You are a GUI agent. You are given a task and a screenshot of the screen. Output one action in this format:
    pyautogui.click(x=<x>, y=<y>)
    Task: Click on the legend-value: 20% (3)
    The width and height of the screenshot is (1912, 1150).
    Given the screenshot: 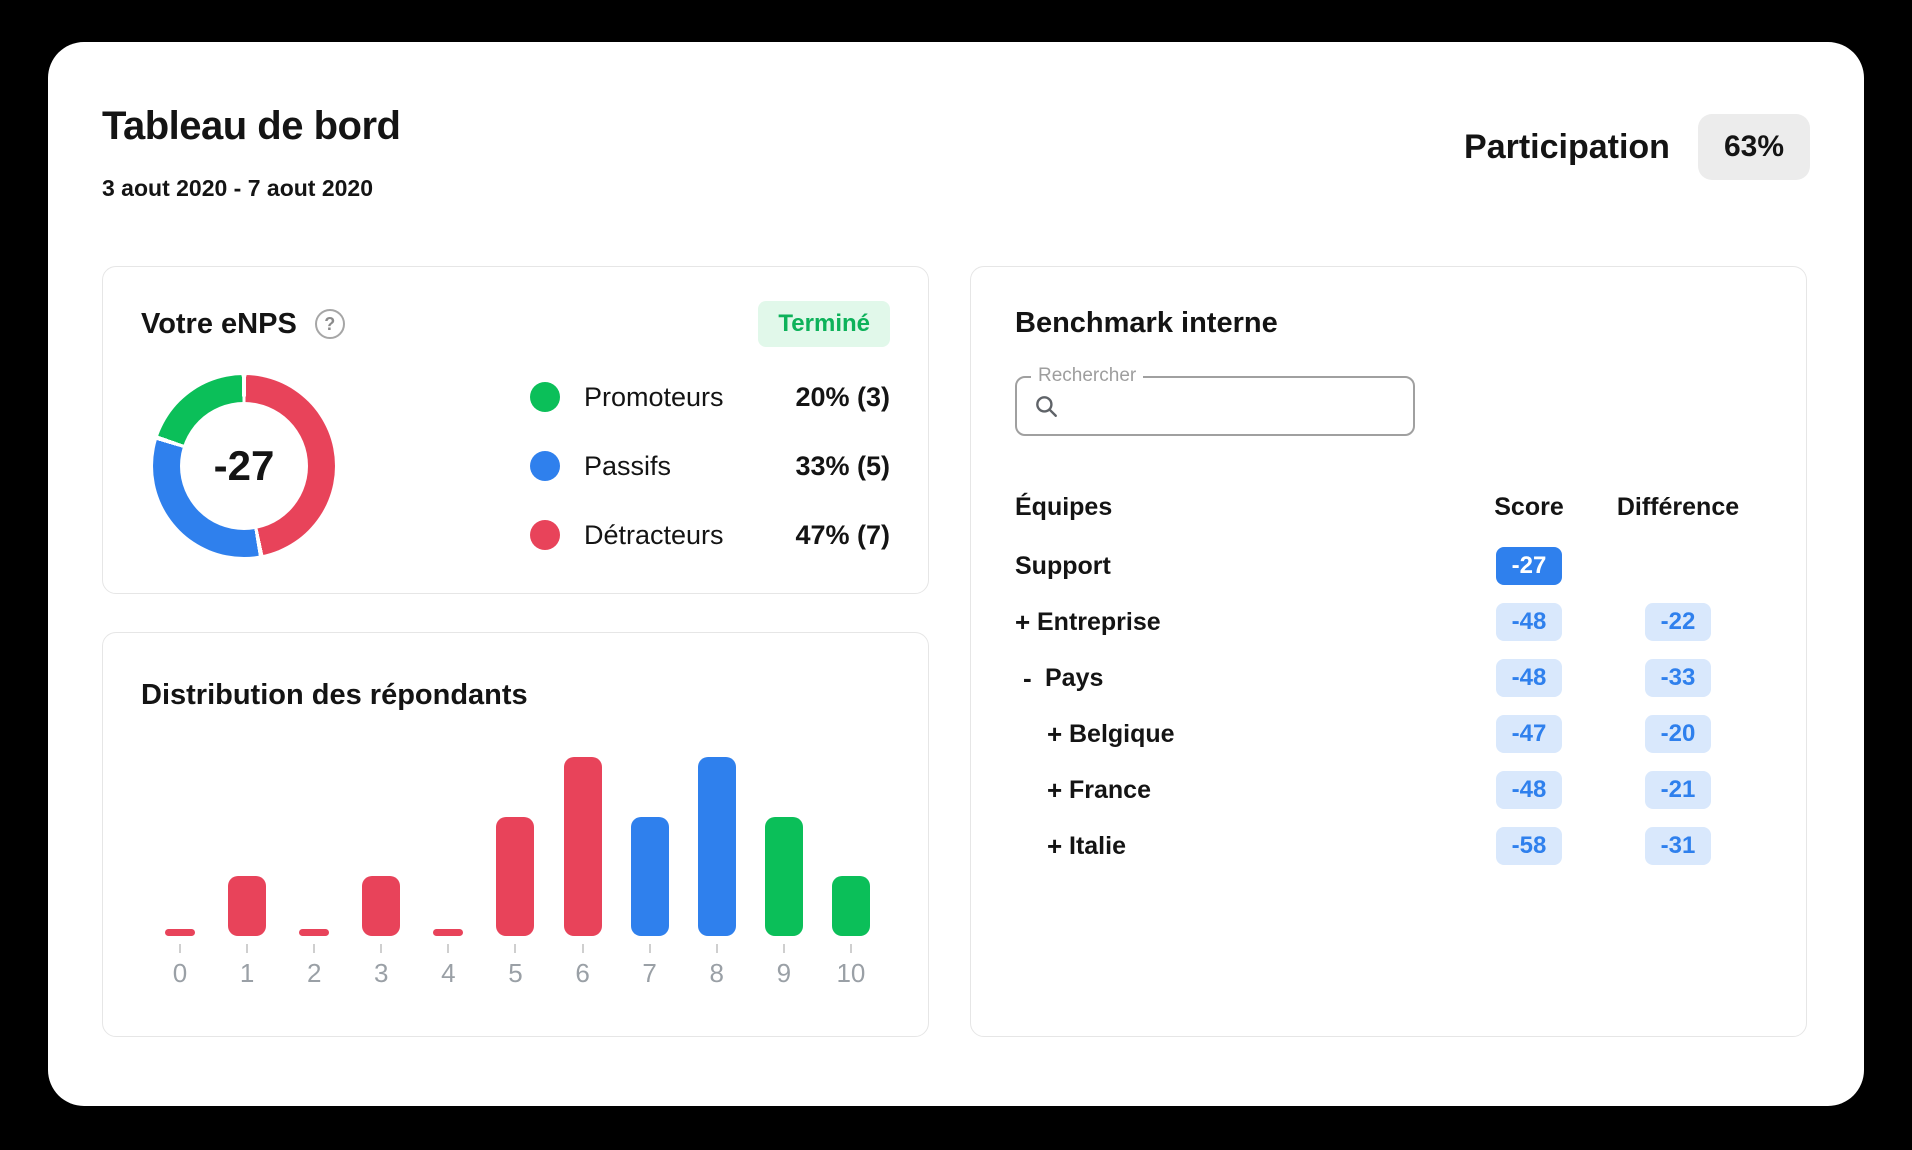 What is the action you would take?
    pyautogui.click(x=842, y=396)
    